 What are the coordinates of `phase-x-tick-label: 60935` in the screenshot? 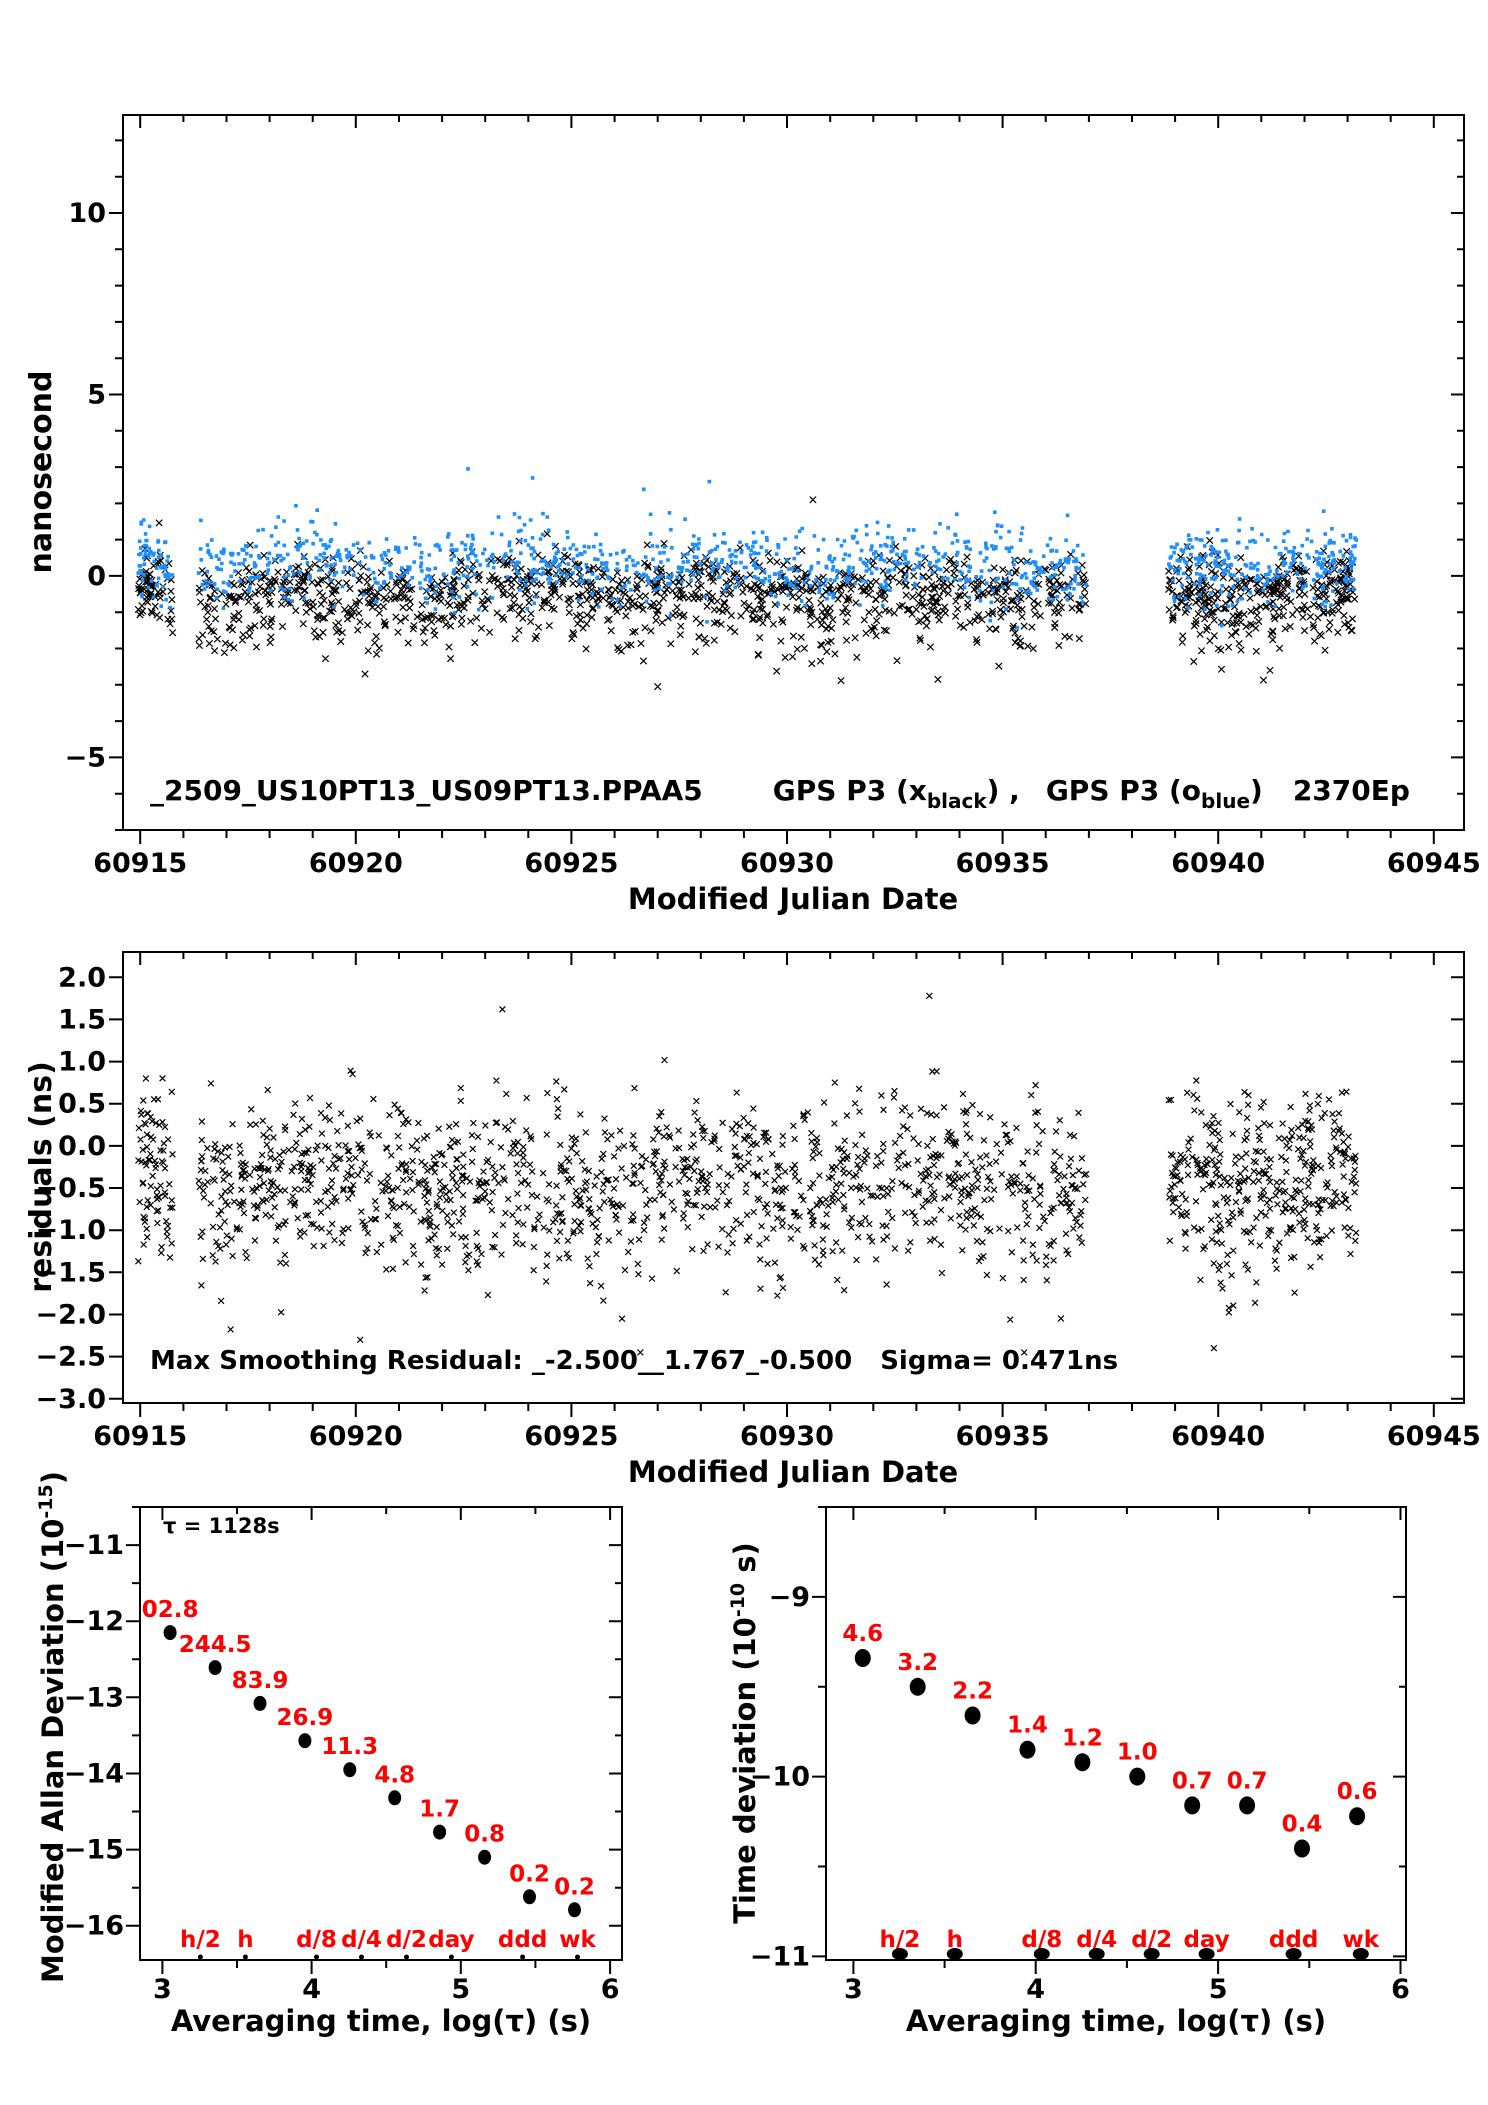 It's located at (1003, 863).